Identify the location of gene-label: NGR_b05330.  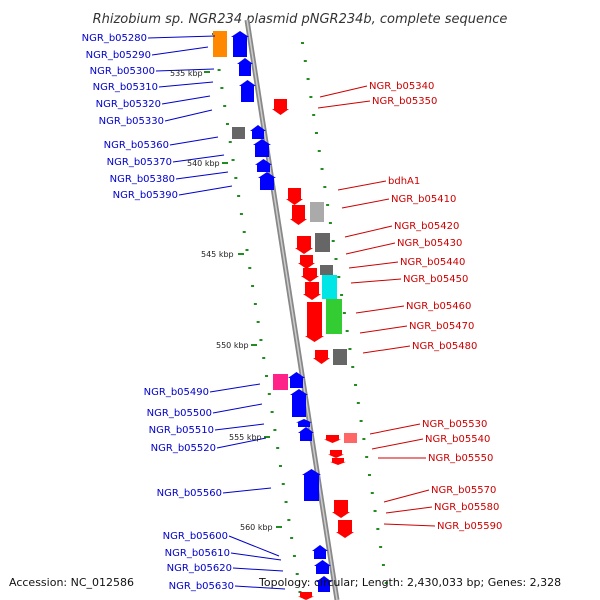
(131, 121).